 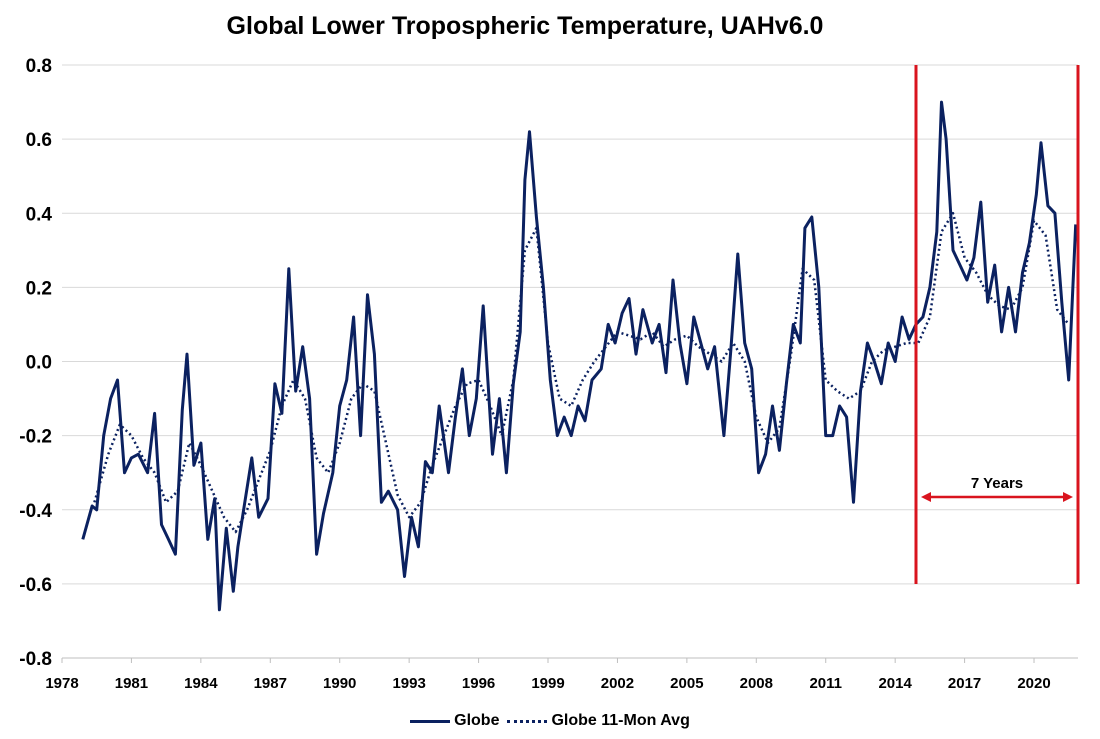 I want to click on x-tick-label: 2005, so click(x=686, y=683).